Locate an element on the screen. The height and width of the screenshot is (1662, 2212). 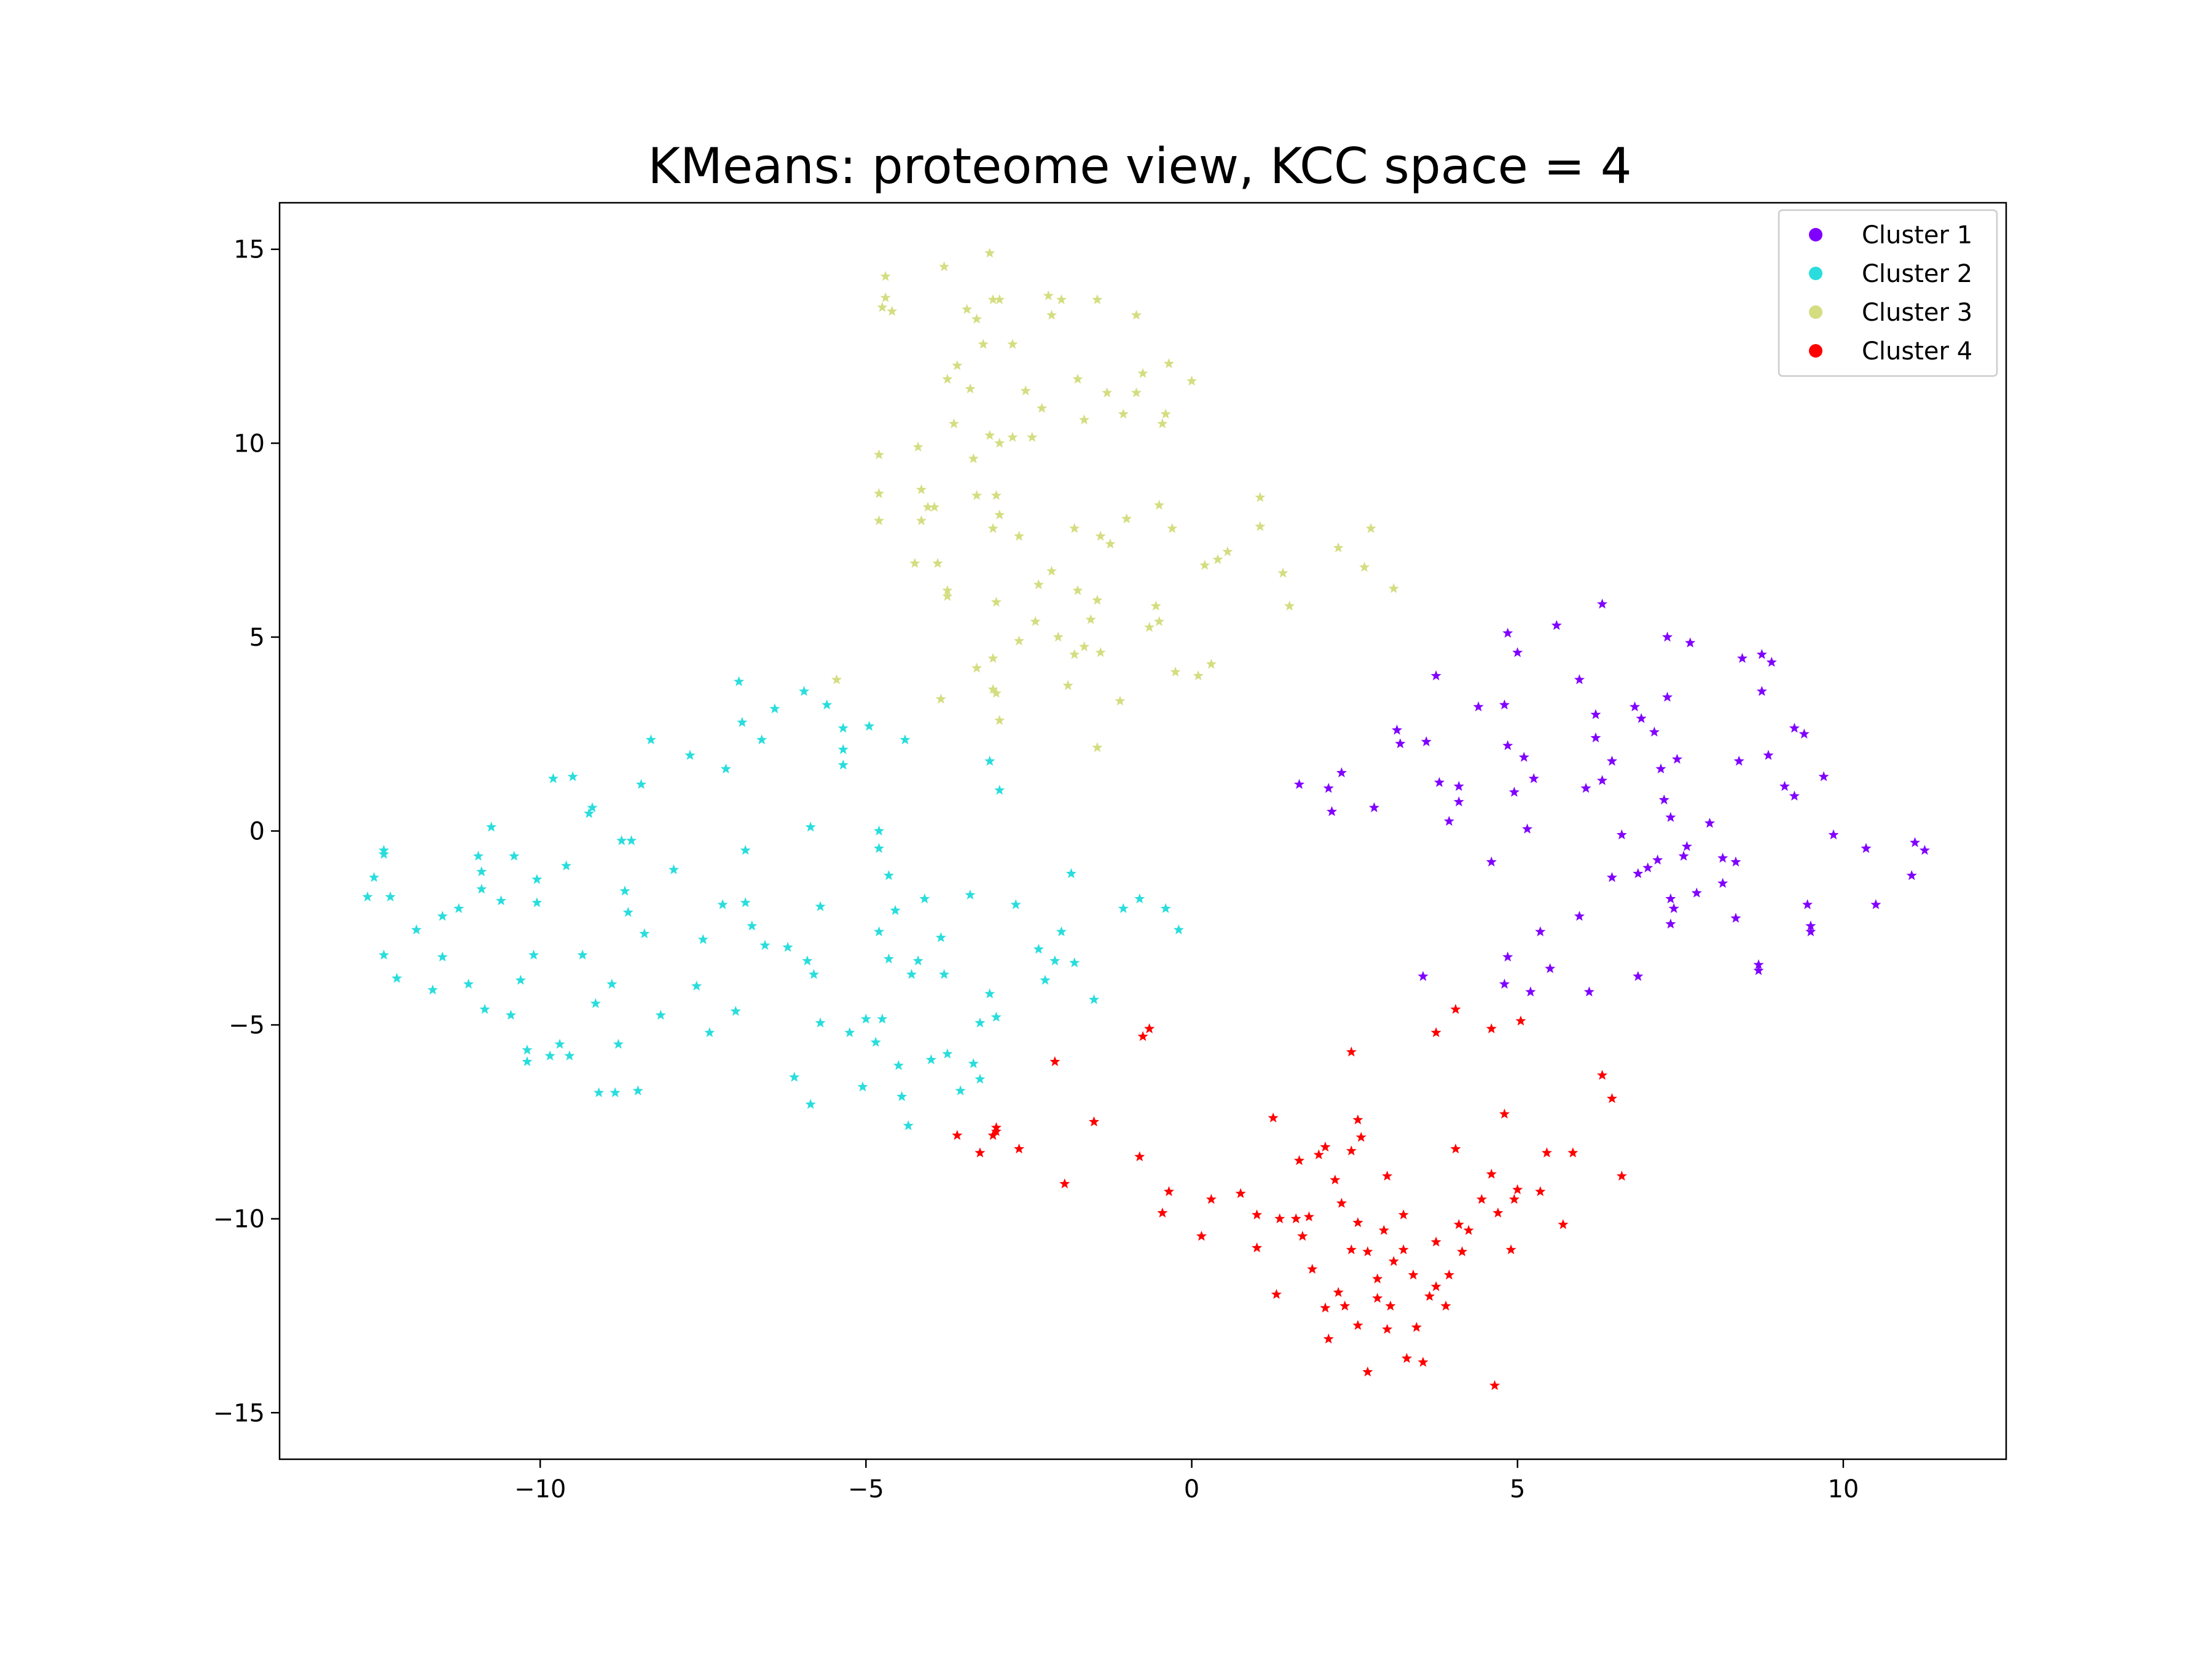
y-tick-label: 0 is located at coordinates (257, 832).